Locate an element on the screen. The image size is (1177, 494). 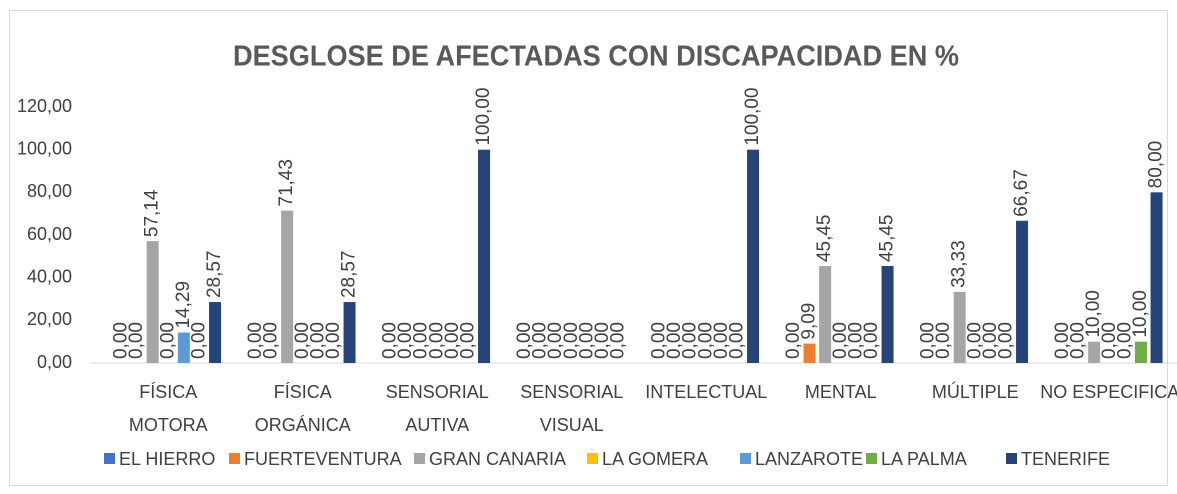
x-tick-label: MENTAL is located at coordinates (841, 392).